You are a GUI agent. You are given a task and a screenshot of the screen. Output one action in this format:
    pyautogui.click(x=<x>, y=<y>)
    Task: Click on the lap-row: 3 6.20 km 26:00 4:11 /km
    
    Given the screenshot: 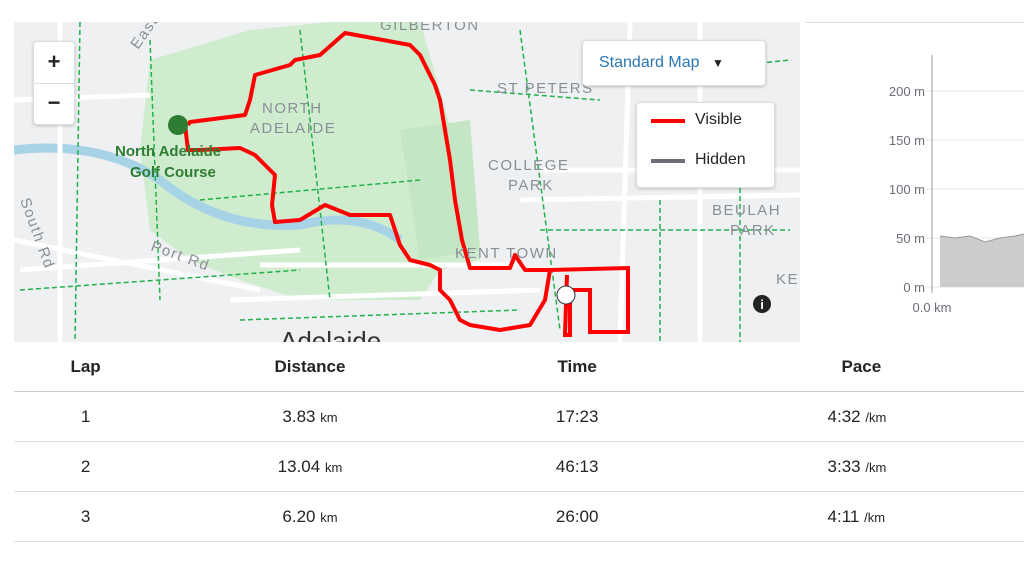 What is the action you would take?
    pyautogui.click(x=519, y=516)
    